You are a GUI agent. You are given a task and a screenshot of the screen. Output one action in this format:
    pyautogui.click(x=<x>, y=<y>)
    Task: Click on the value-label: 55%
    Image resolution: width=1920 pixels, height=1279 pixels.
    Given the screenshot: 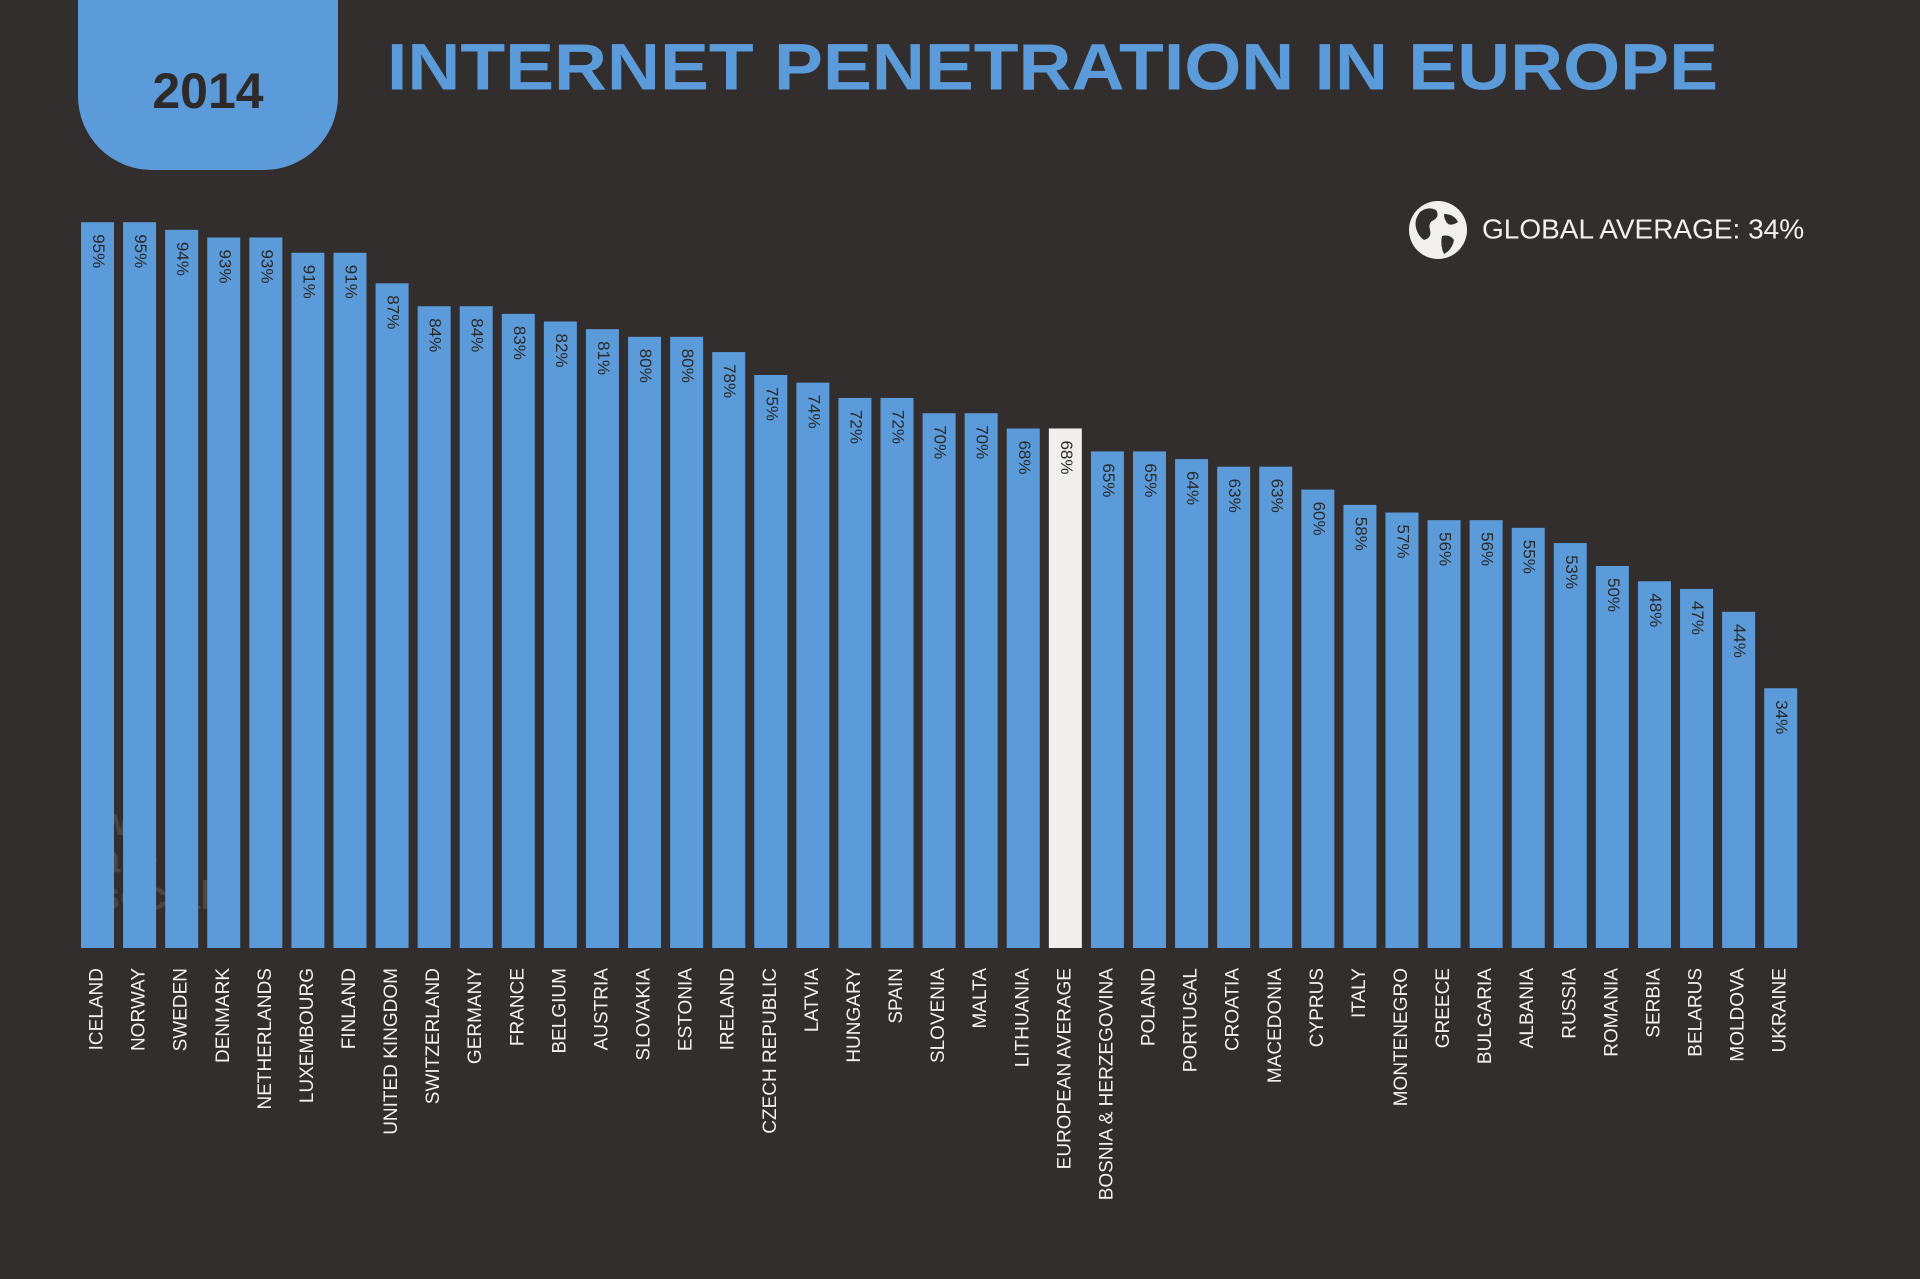 What is the action you would take?
    pyautogui.click(x=1529, y=557)
    